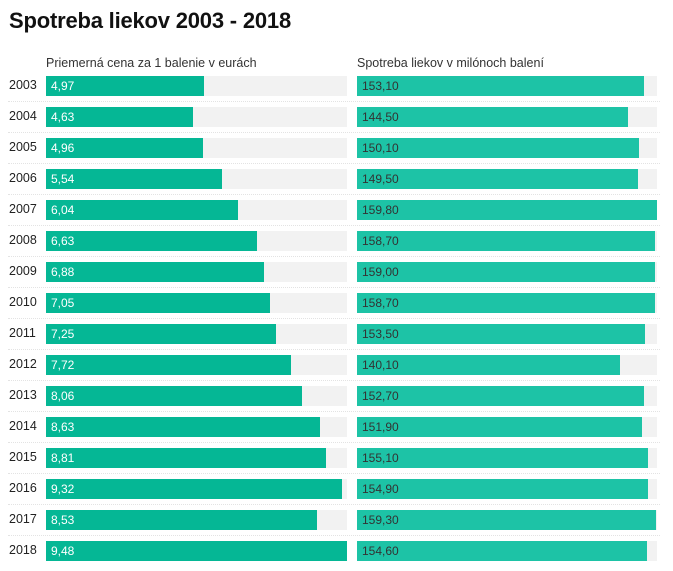  What do you see at coordinates (380, 334) in the screenshot?
I see `consumption-value-label: 153,50` at bounding box center [380, 334].